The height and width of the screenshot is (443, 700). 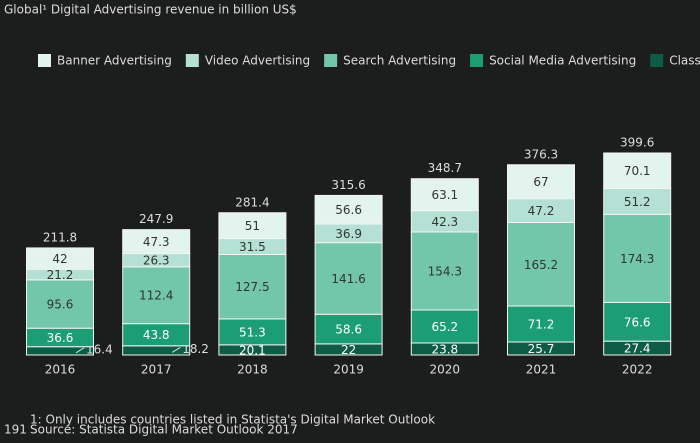 I want to click on value-label: 154.3, so click(x=445, y=272).